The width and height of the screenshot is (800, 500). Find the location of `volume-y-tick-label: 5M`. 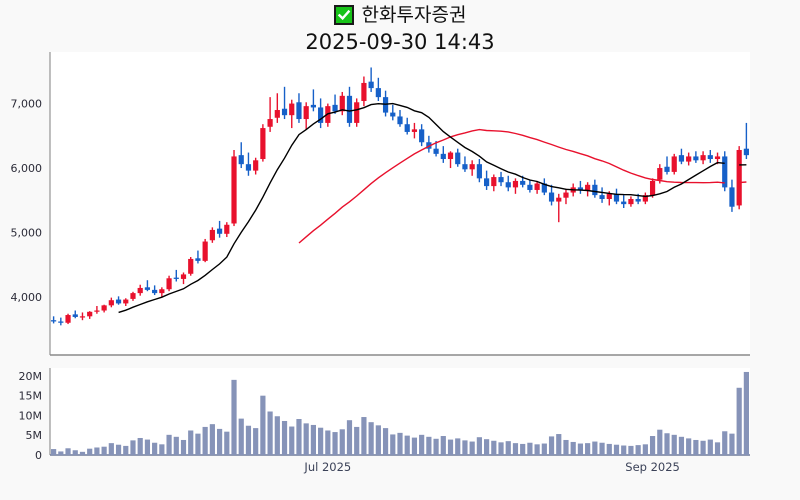

volume-y-tick-label: 5M is located at coordinates (34, 435).